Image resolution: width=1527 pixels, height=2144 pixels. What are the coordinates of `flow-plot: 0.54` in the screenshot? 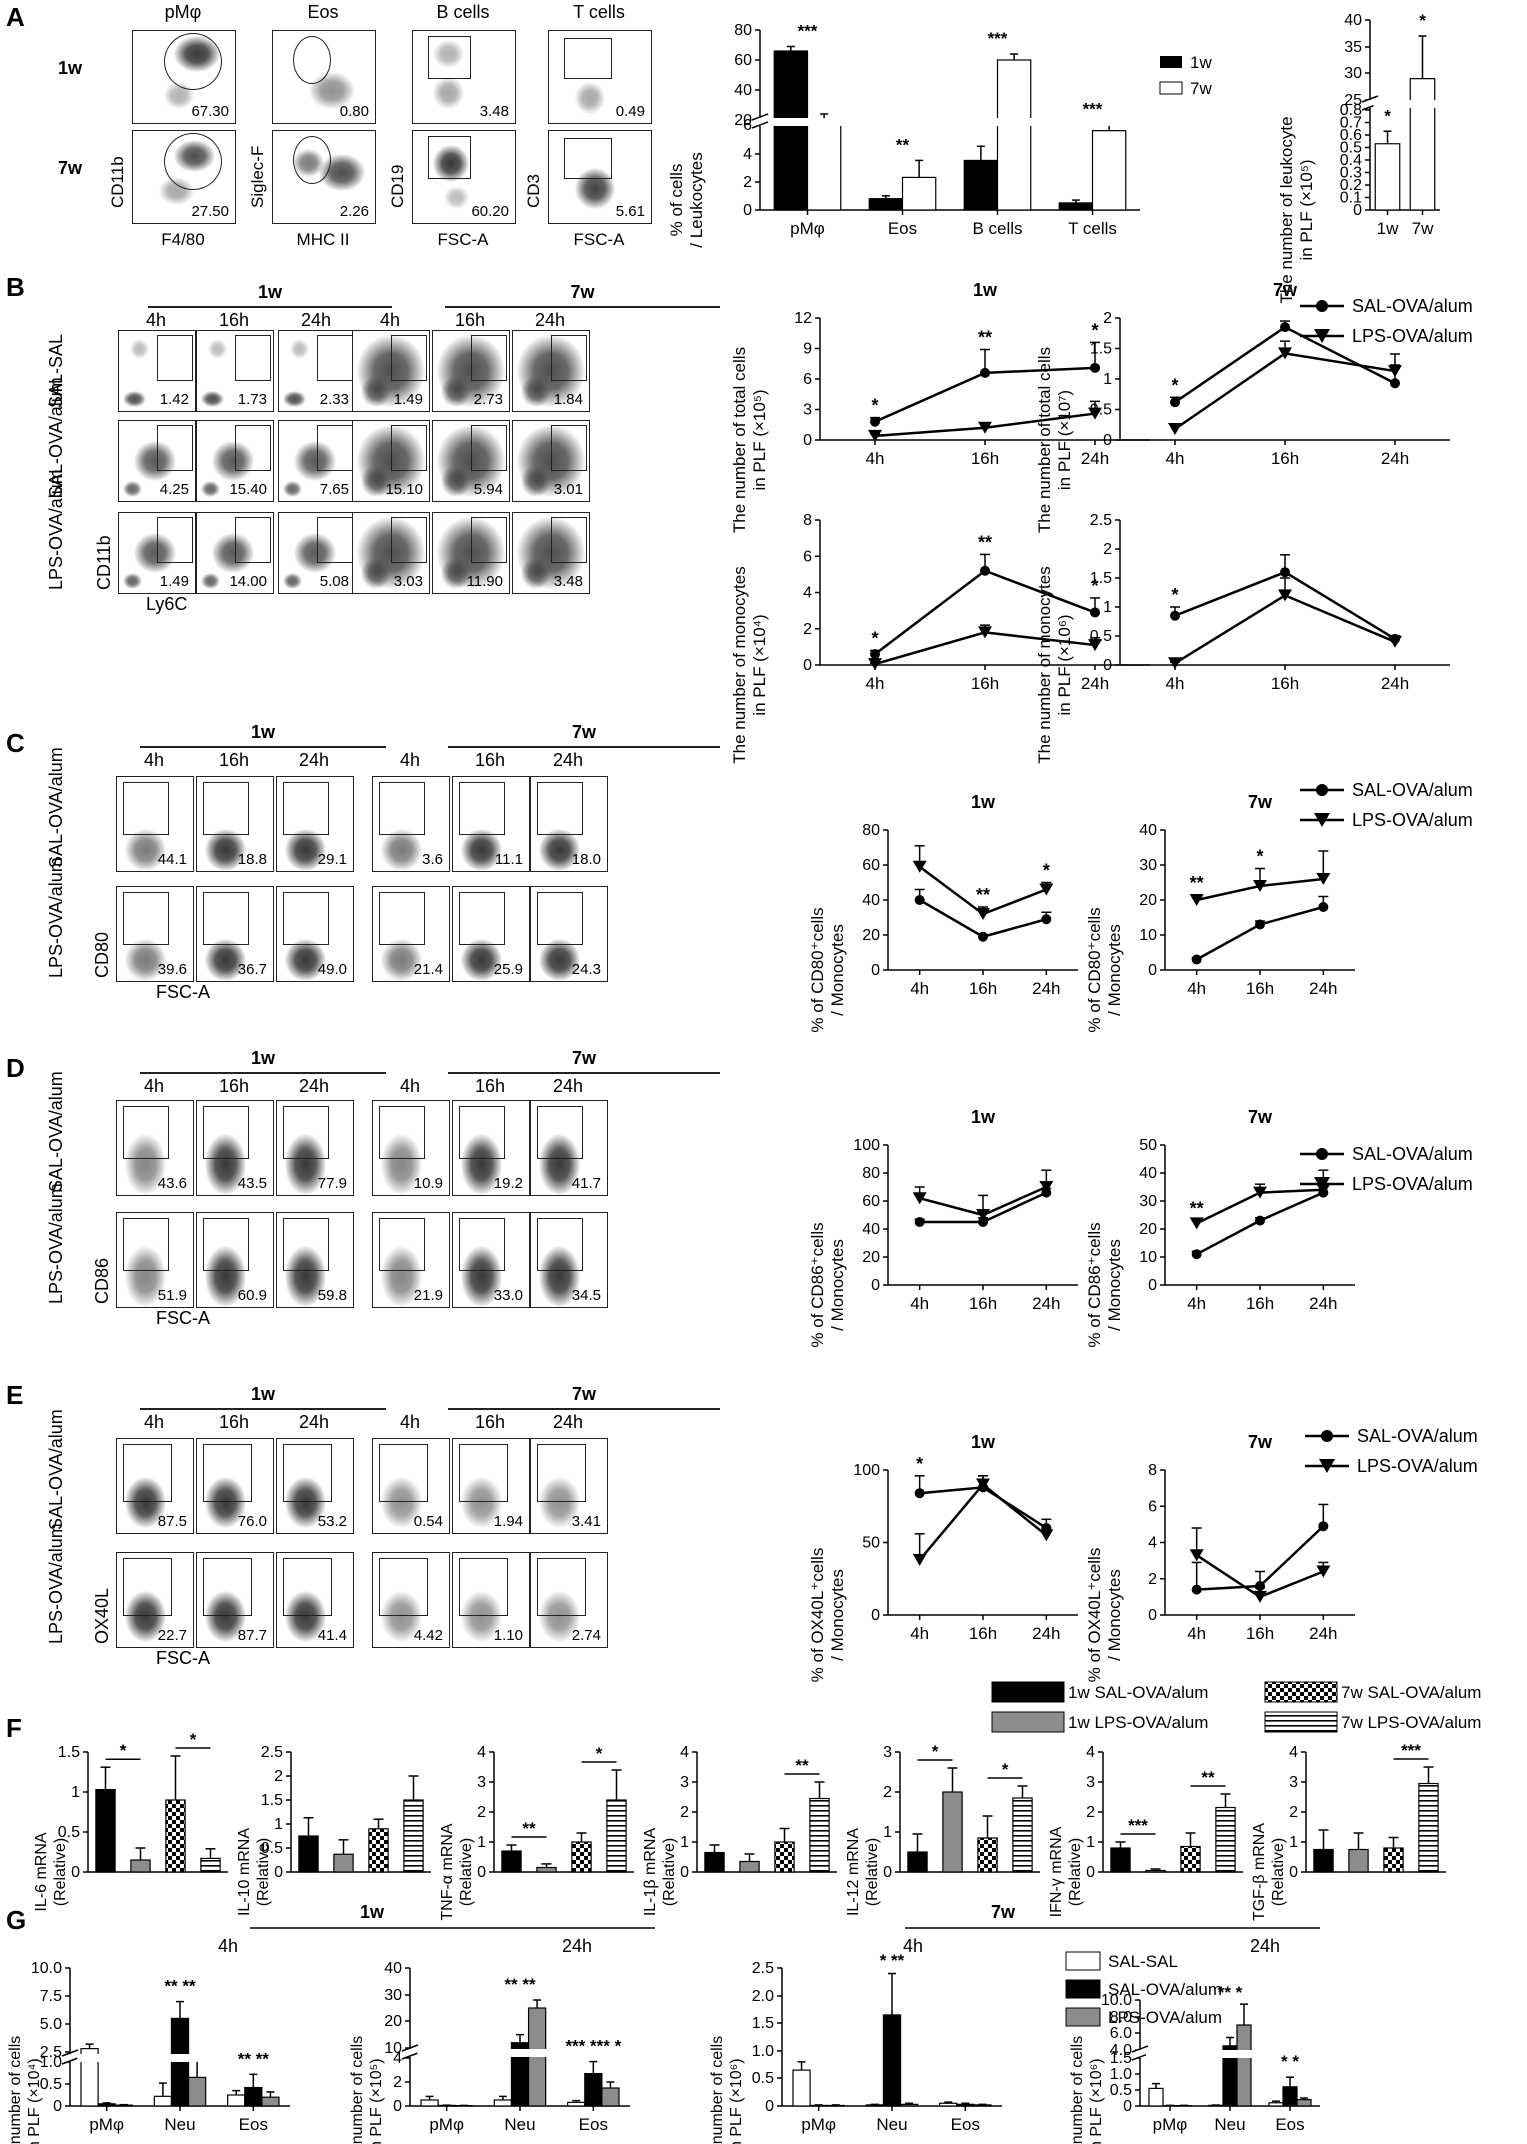 It's located at (411, 1486).